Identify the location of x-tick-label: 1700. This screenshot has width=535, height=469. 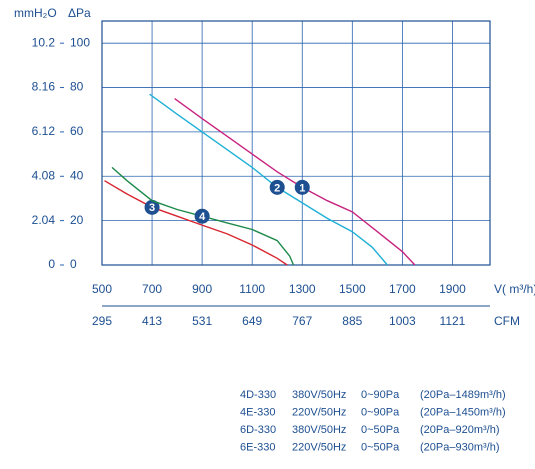
(402, 289).